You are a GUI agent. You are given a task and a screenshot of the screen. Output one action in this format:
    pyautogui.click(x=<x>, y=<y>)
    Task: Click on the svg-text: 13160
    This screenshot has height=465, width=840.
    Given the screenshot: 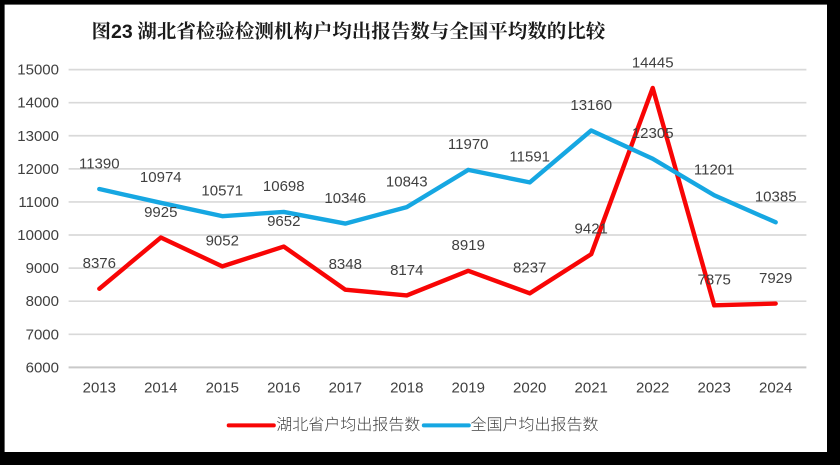 What is the action you would take?
    pyautogui.click(x=591, y=105)
    